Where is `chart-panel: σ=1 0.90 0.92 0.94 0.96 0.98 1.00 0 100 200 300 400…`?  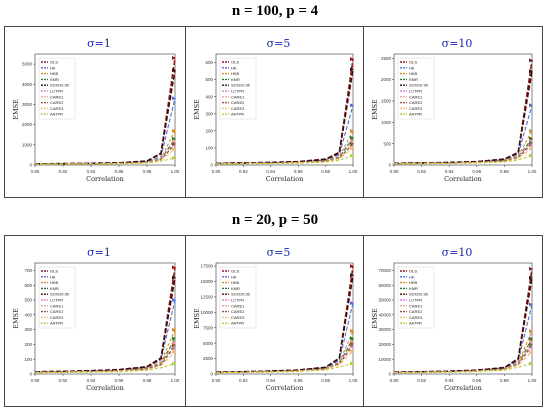
chart-panel: σ=1 0.90 0.92 0.94 0.96 0.98 1.00 0 100 200 300 400… is located at coordinates (95, 321).